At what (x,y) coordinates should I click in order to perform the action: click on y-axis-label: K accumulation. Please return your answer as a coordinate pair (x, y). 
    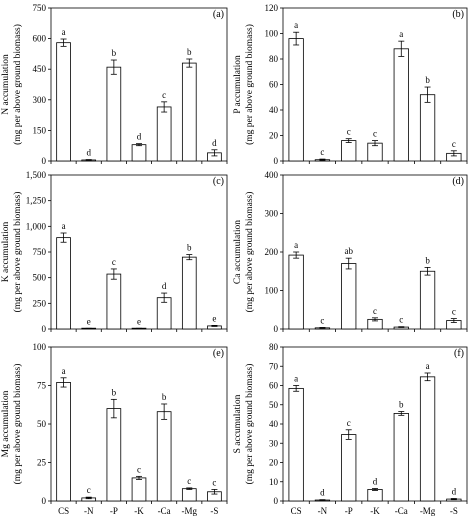
    Looking at the image, I should click on (6, 252).